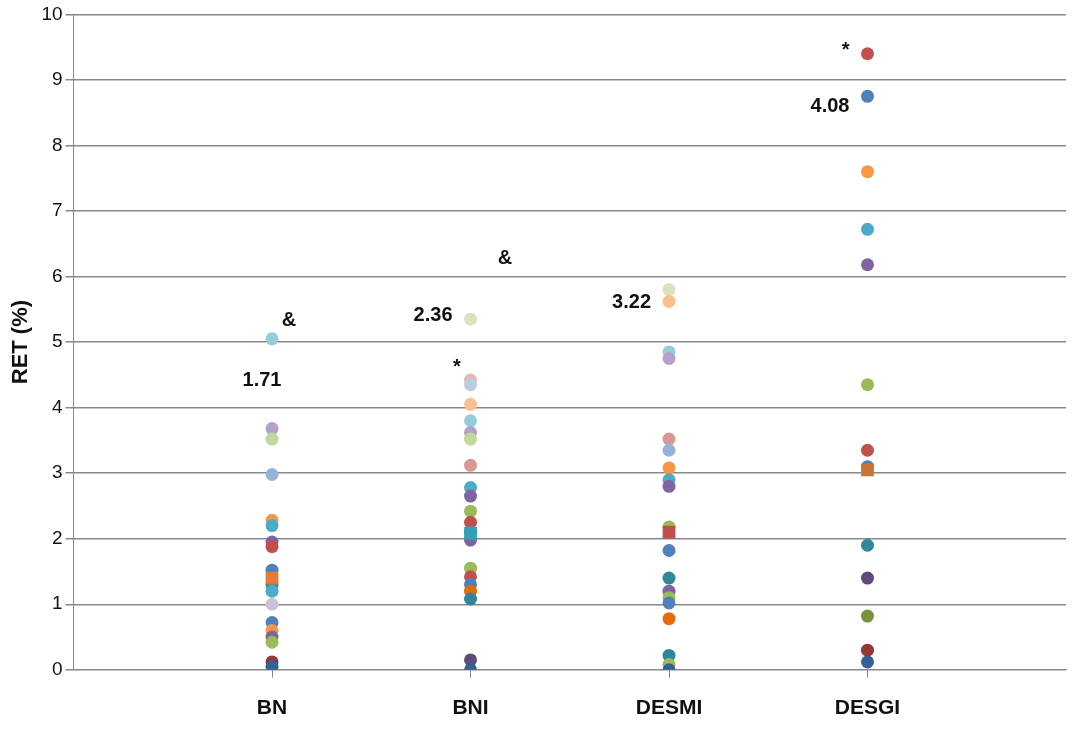 The image size is (1075, 747). What do you see at coordinates (57, 537) in the screenshot?
I see `y-tick-label: 2` at bounding box center [57, 537].